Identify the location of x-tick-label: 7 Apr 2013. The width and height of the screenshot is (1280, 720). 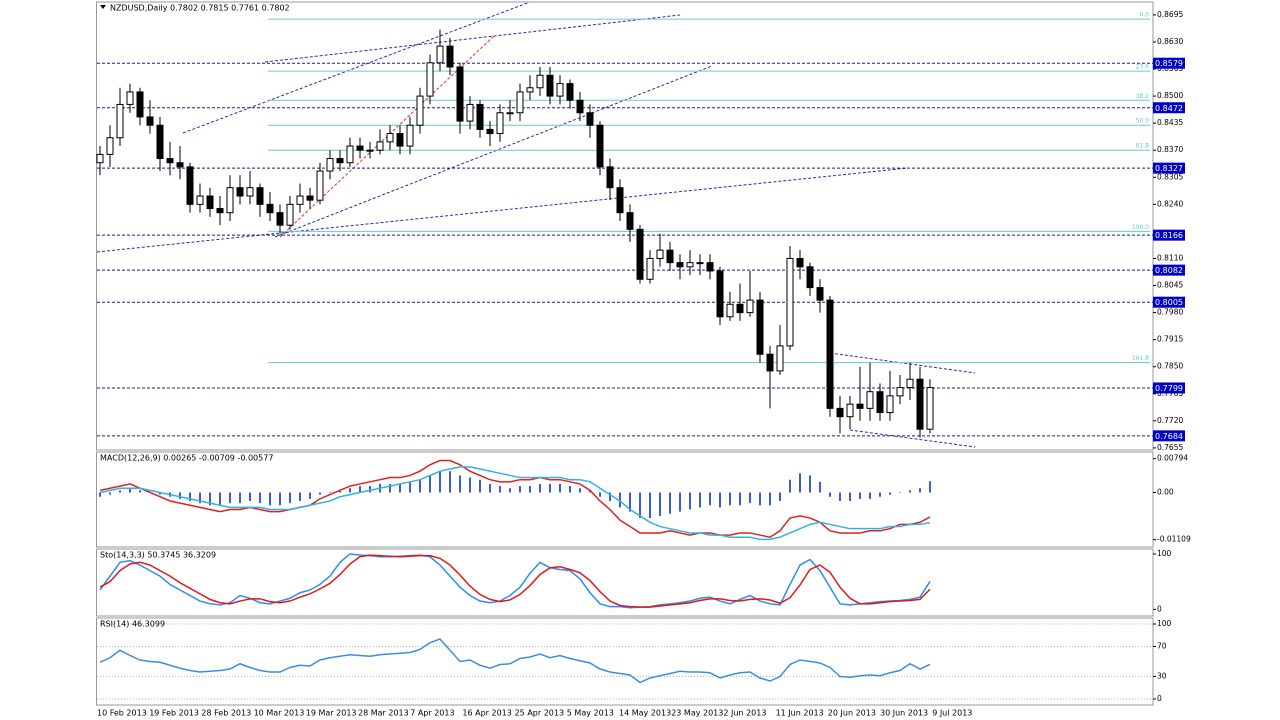
(432, 713).